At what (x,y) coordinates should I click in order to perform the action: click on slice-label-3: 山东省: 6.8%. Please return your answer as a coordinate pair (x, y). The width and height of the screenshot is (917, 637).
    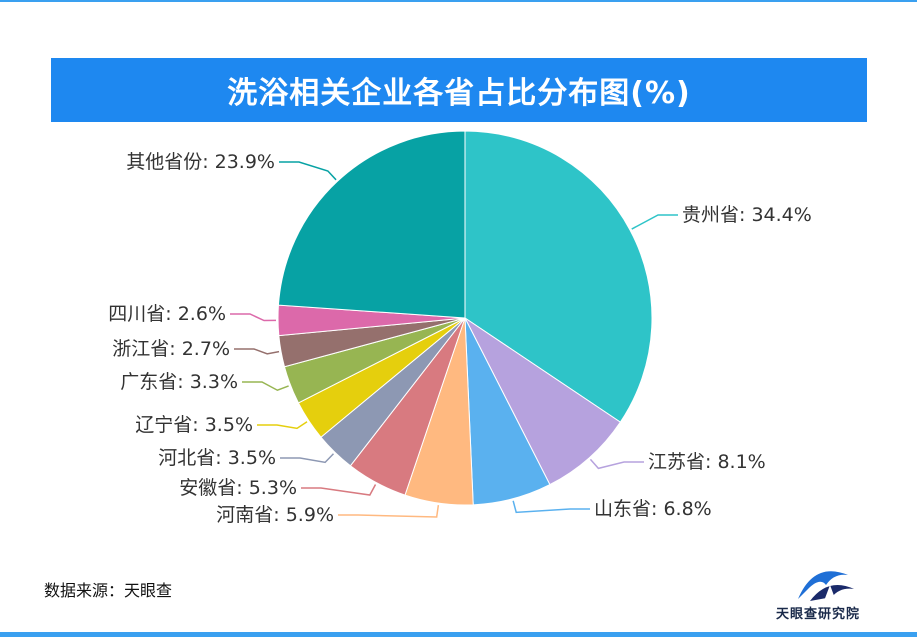
    Looking at the image, I should click on (653, 509).